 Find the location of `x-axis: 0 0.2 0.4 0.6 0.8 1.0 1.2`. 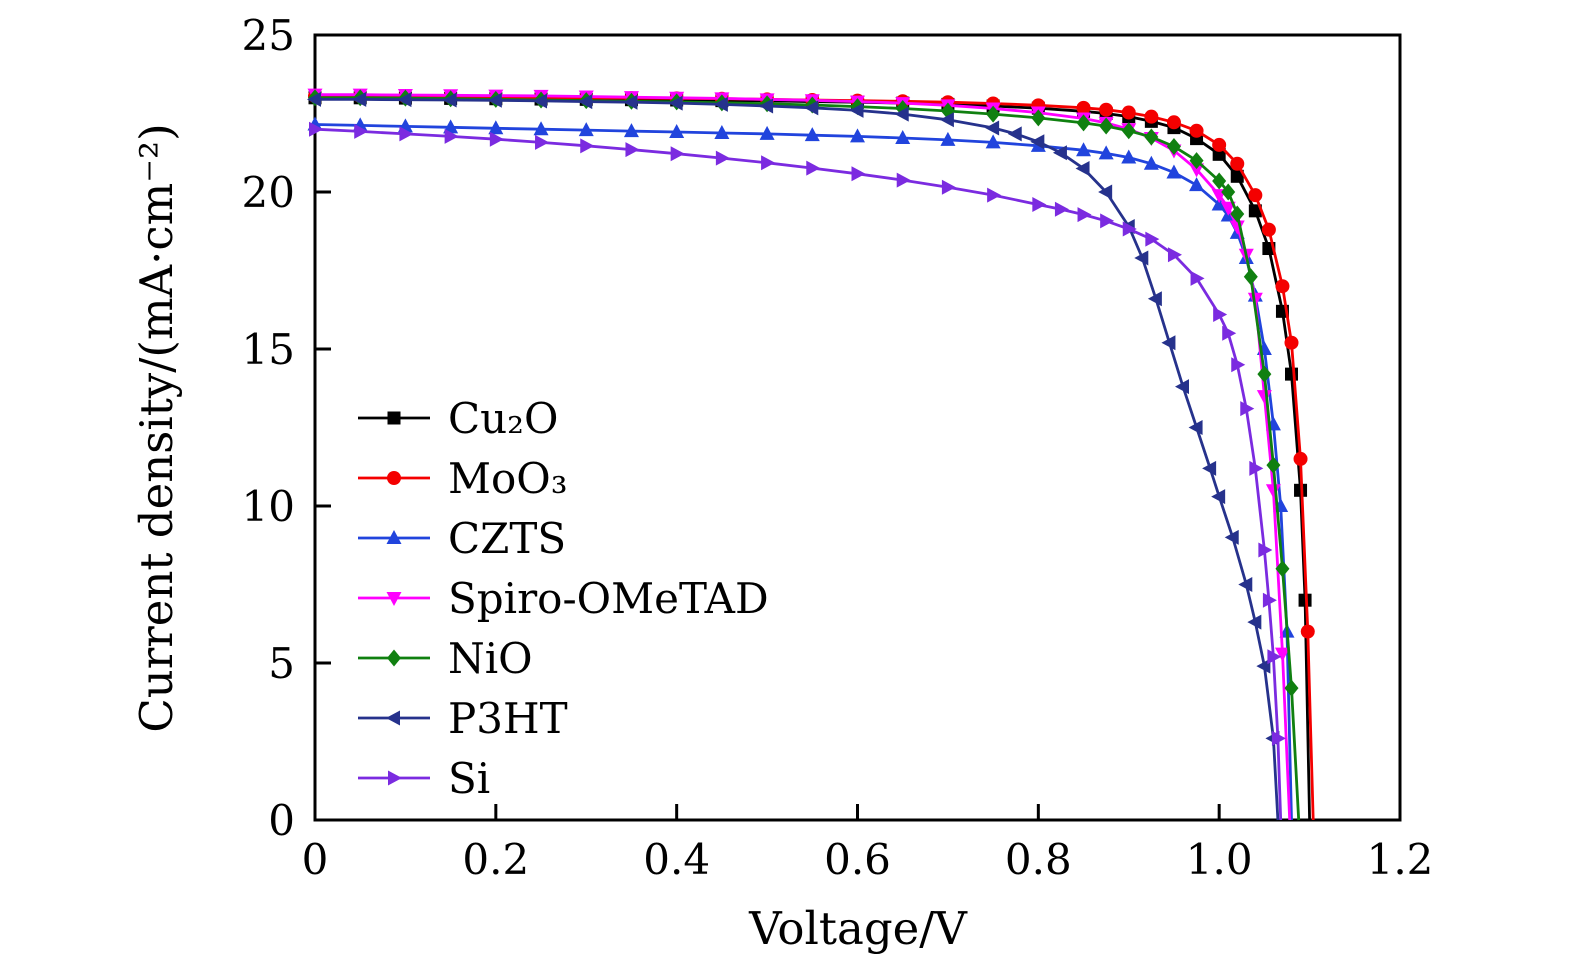

x-axis: 0 0.2 0.4 0.6 0.8 1.0 1.2 is located at coordinates (868, 844).